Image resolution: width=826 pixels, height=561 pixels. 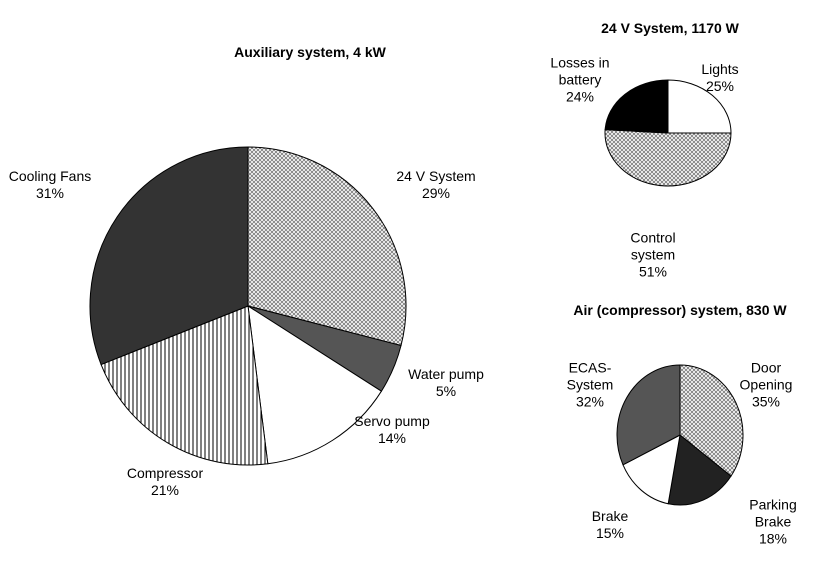 I want to click on category-label: Losses in battery, so click(x=580, y=71).